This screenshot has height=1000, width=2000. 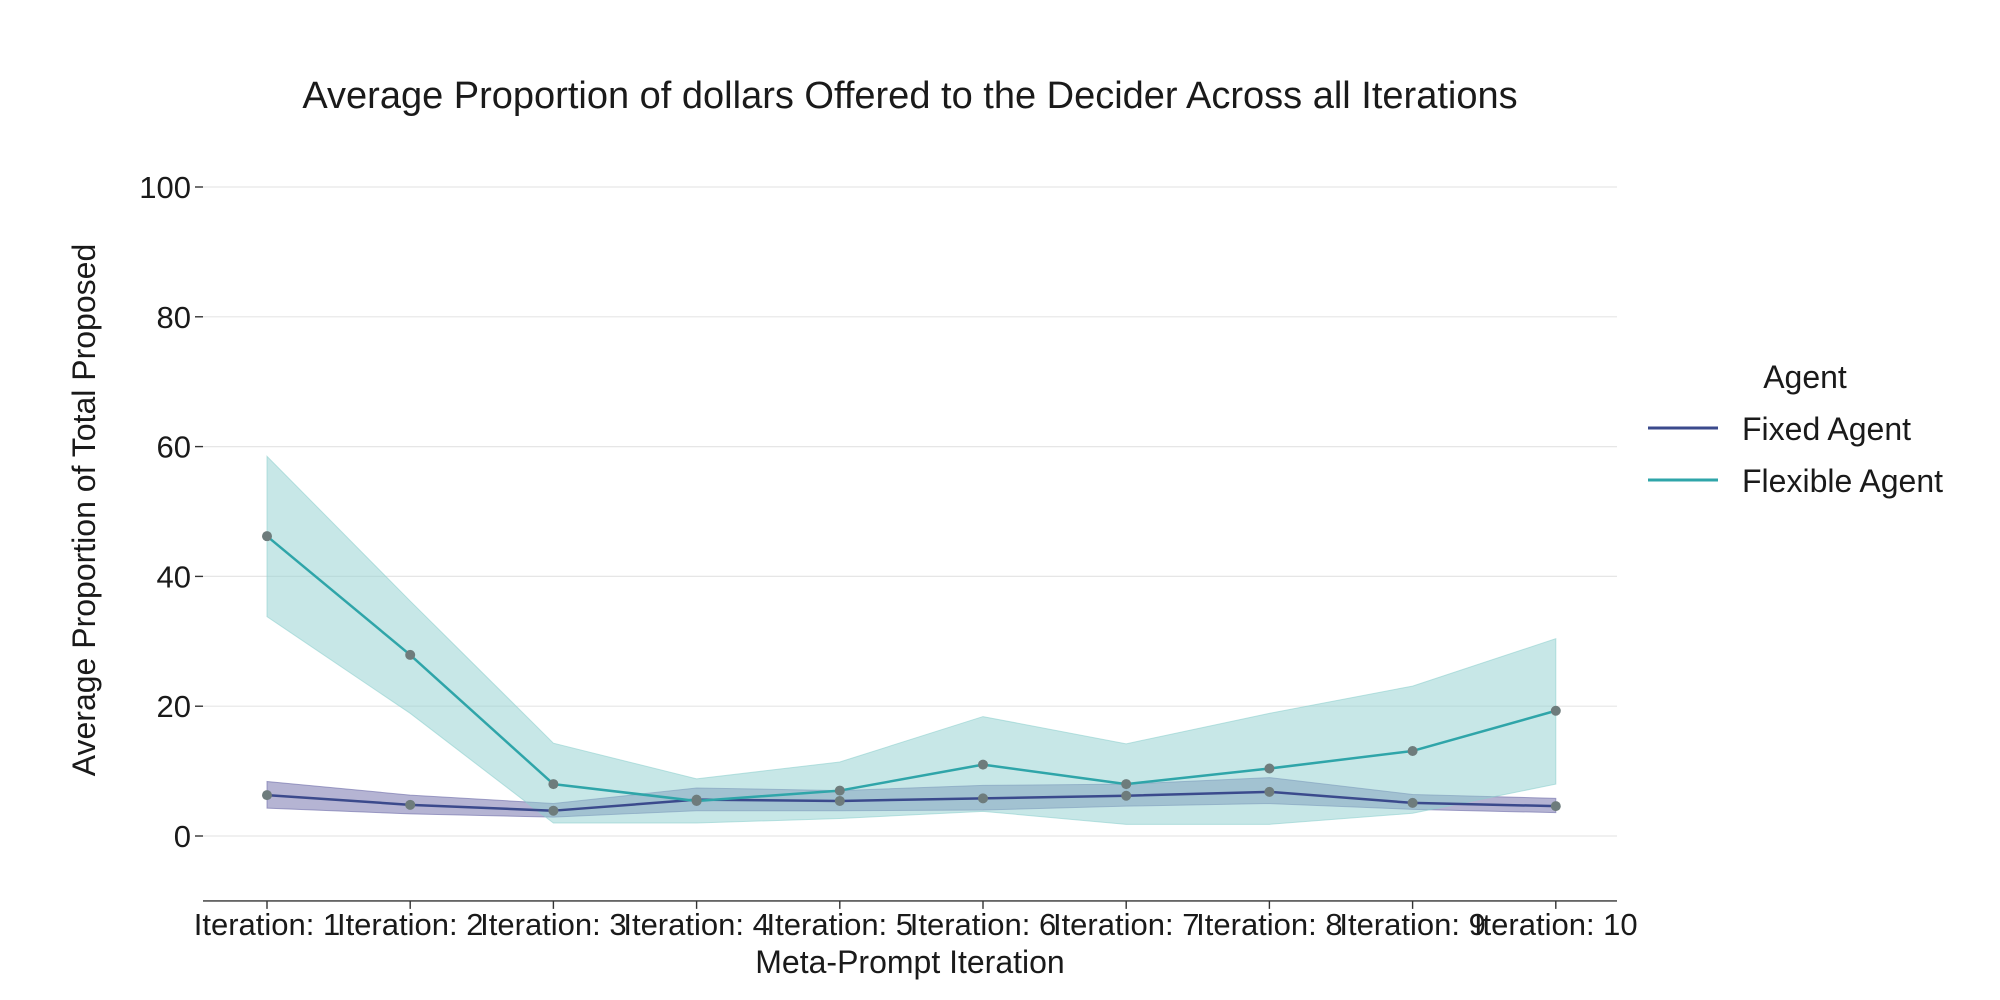 I want to click on legend-title: Agent, so click(x=1805, y=377).